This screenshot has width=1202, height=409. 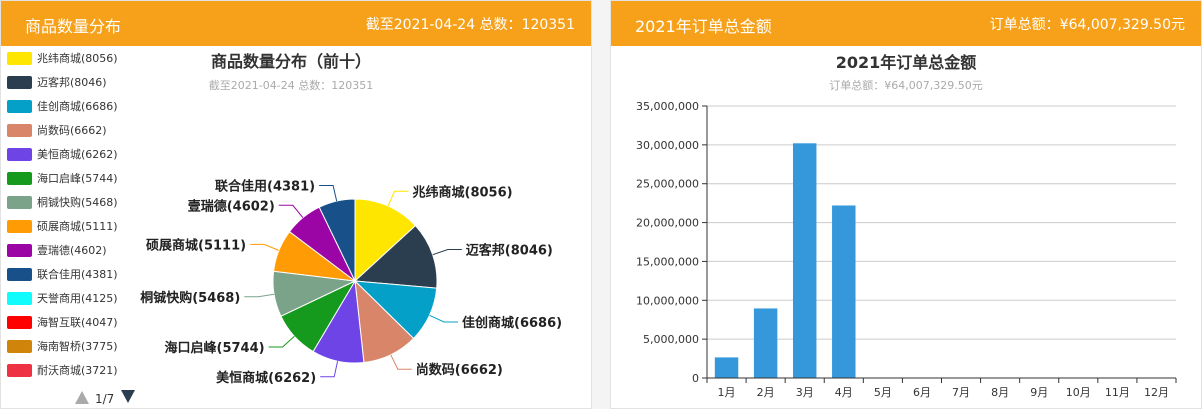 What do you see at coordinates (215, 348) in the screenshot?
I see `pie-data-label: 海口启峰(5744)` at bounding box center [215, 348].